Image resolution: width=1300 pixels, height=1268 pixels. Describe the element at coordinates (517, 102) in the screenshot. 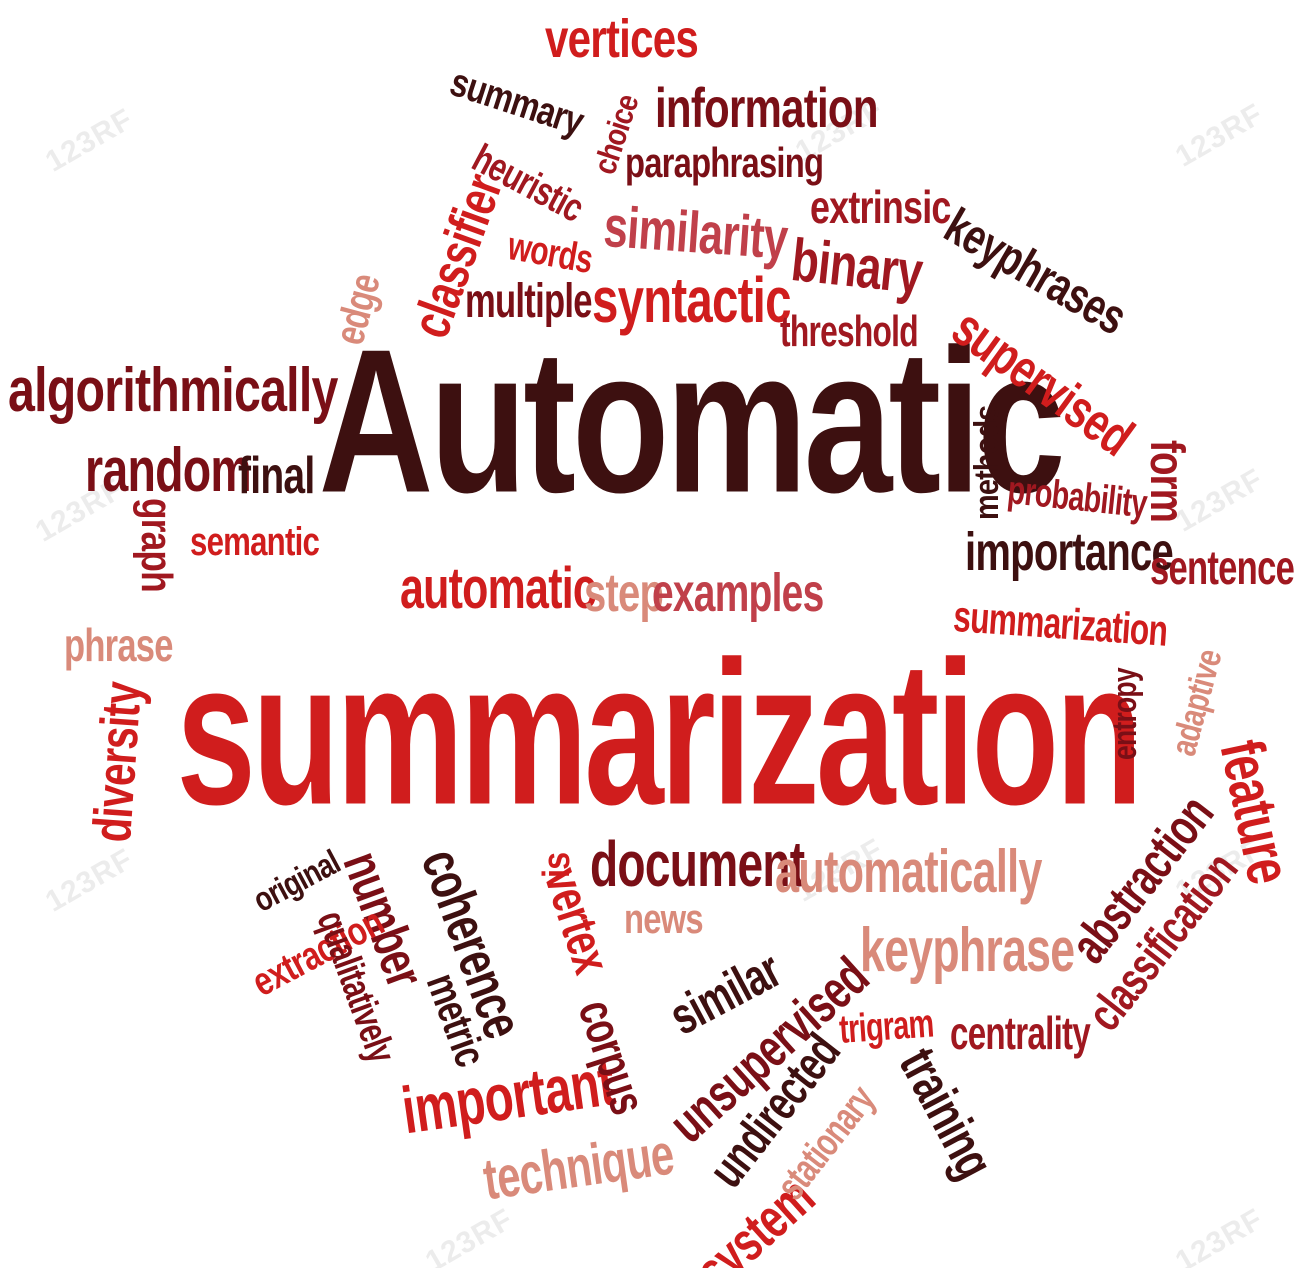

I see `word-summary: summary` at that location.